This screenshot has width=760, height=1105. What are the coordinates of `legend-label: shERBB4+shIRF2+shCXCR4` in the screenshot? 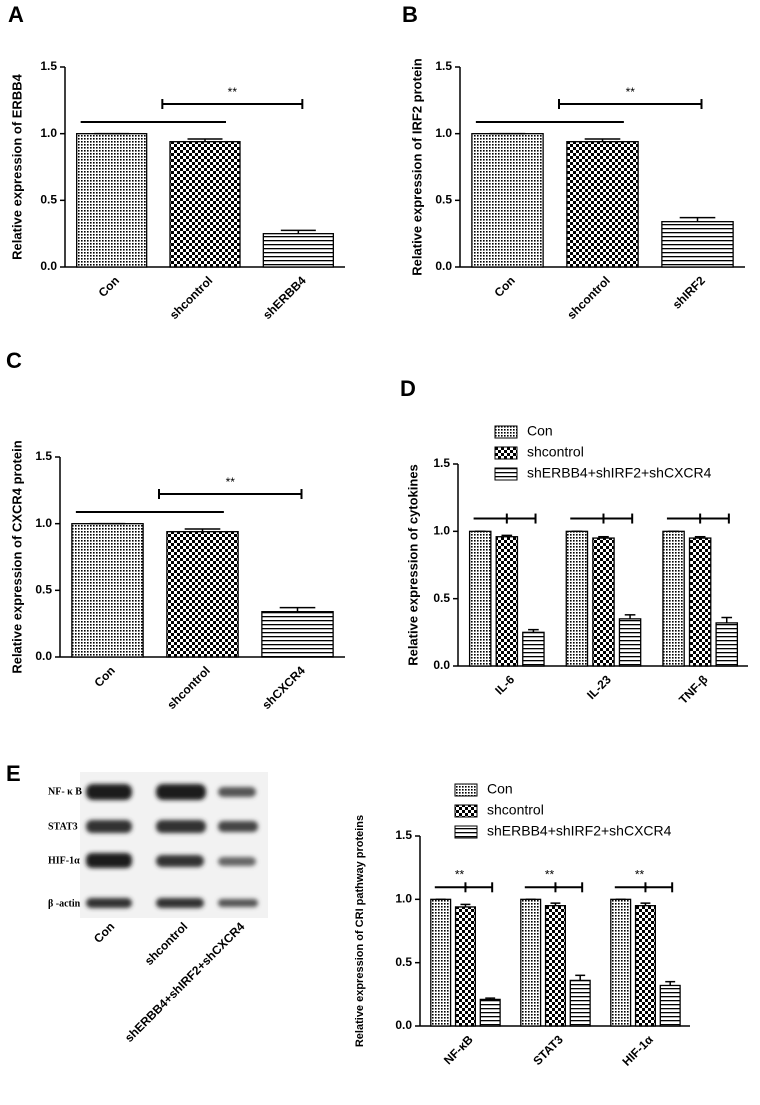 It's located at (579, 831).